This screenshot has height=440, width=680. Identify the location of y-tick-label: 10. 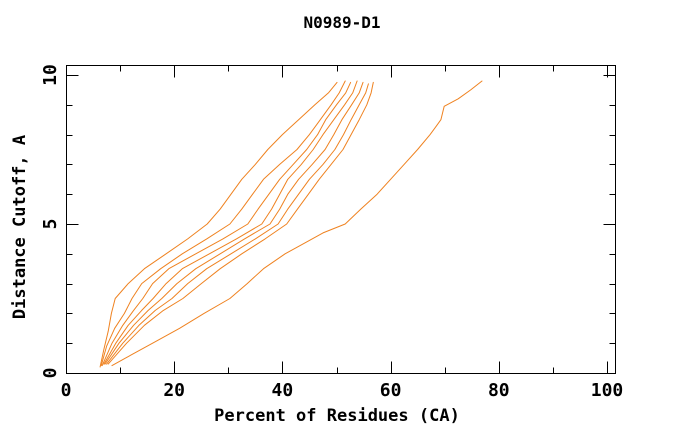
(50, 75).